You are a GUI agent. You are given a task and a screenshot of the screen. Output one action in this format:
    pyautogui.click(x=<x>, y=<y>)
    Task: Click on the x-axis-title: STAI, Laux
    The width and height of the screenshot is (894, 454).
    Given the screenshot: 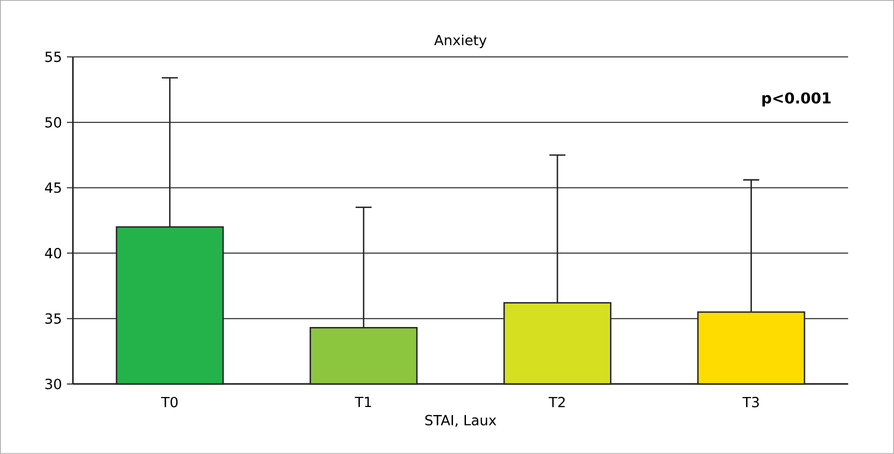 What is the action you would take?
    pyautogui.click(x=460, y=420)
    